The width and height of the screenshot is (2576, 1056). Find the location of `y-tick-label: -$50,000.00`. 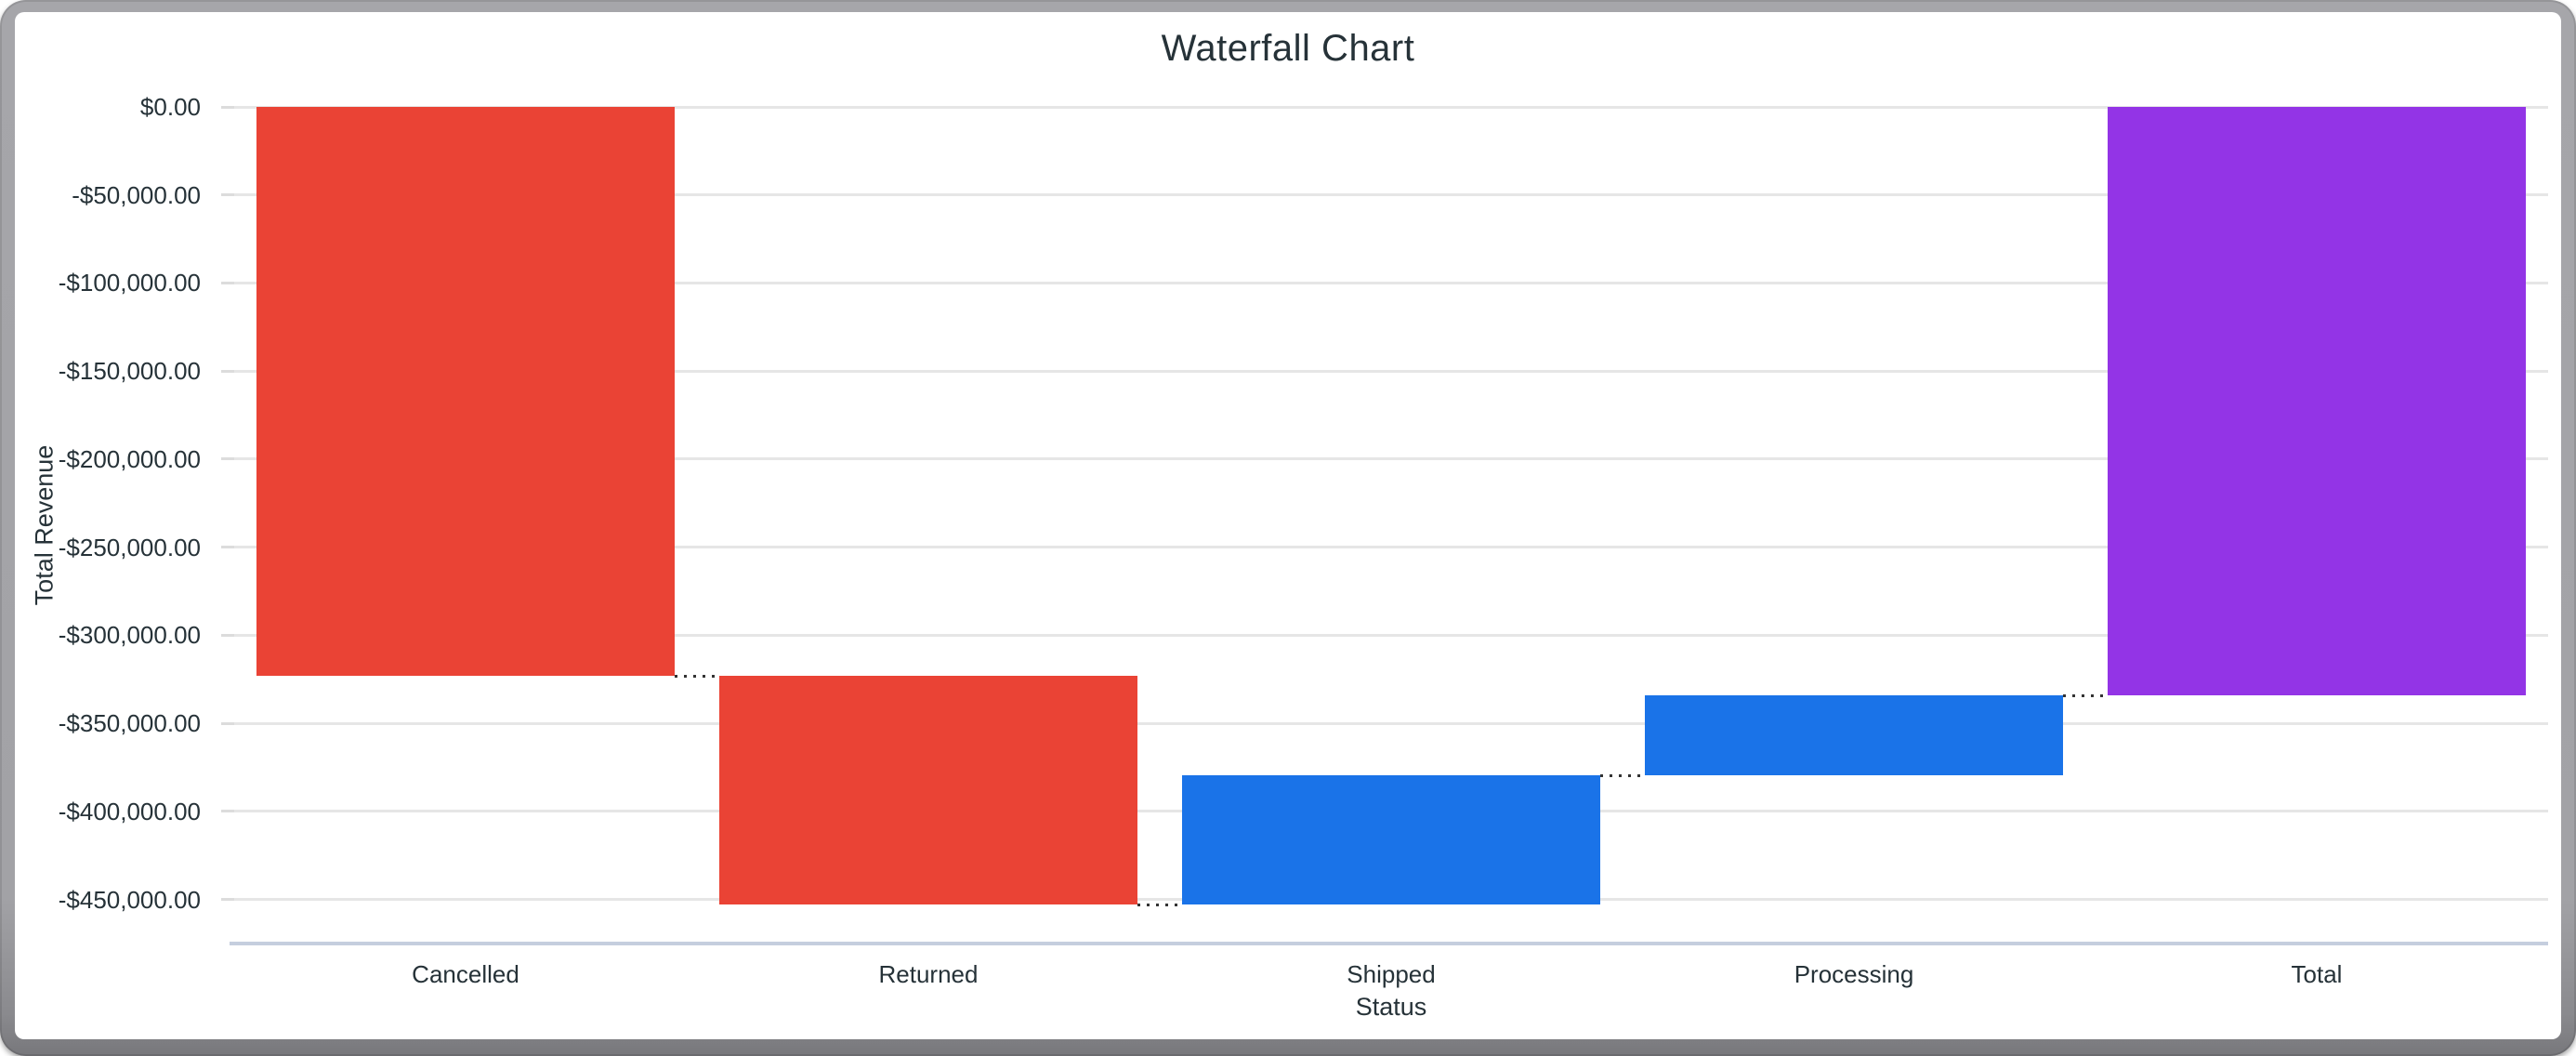

y-tick-label: -$50,000.00 is located at coordinates (136, 194).